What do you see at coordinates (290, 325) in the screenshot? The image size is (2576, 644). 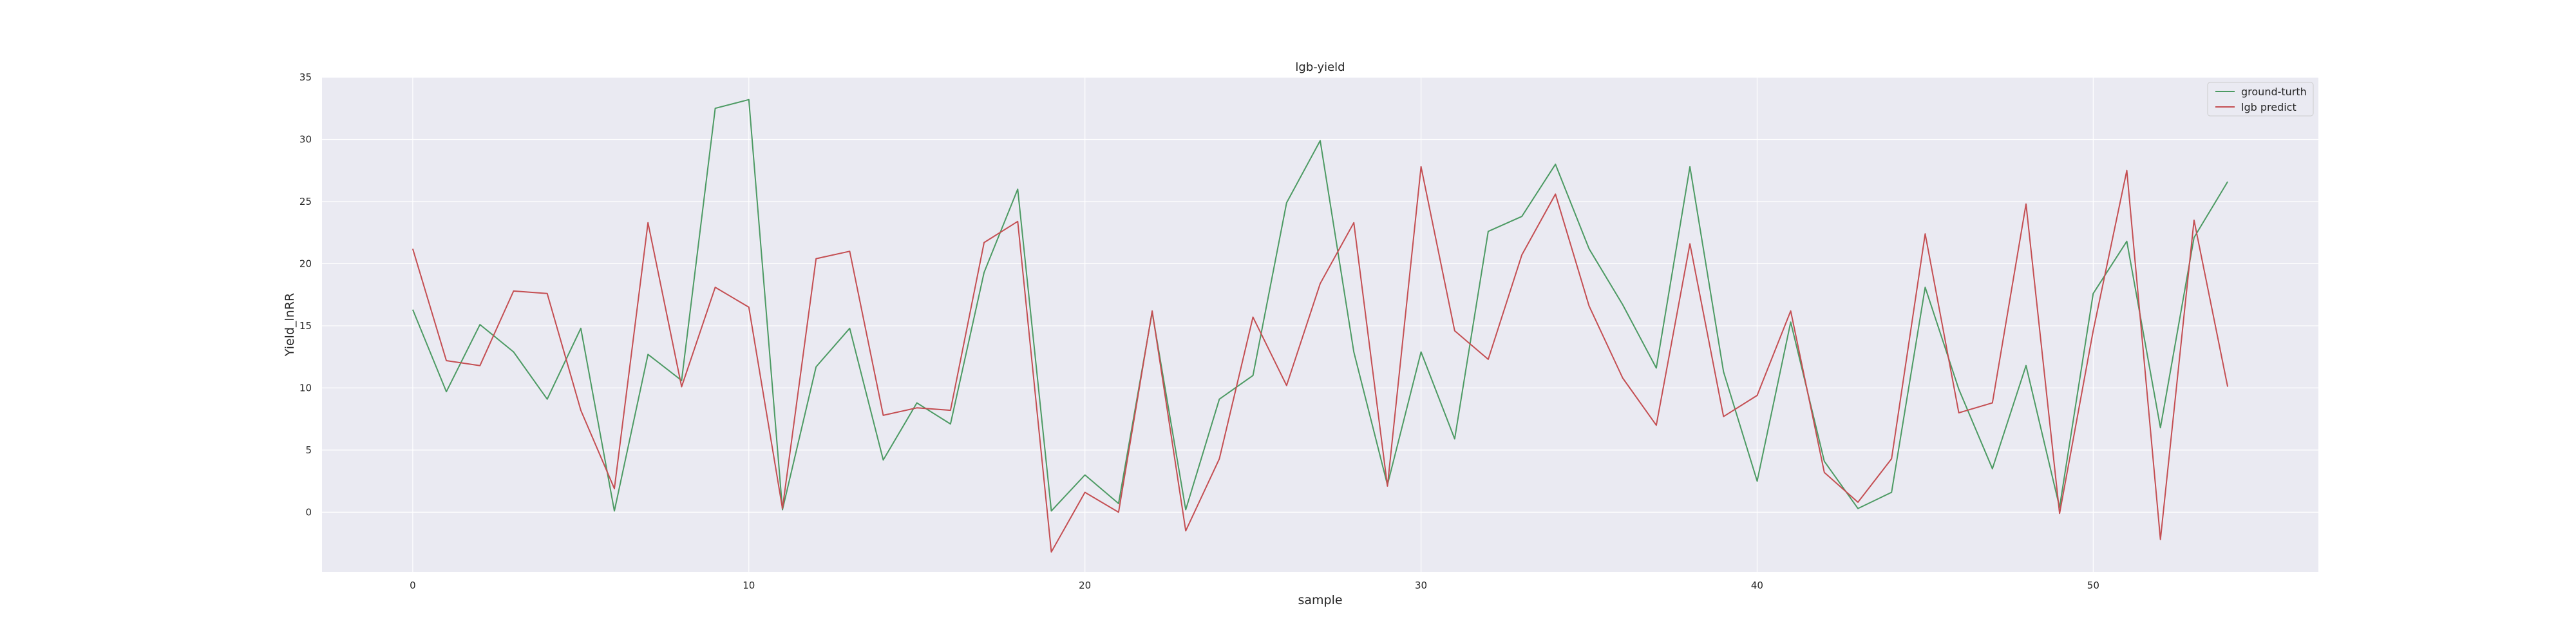 I see `y-axis-label: Yield_lnRR` at bounding box center [290, 325].